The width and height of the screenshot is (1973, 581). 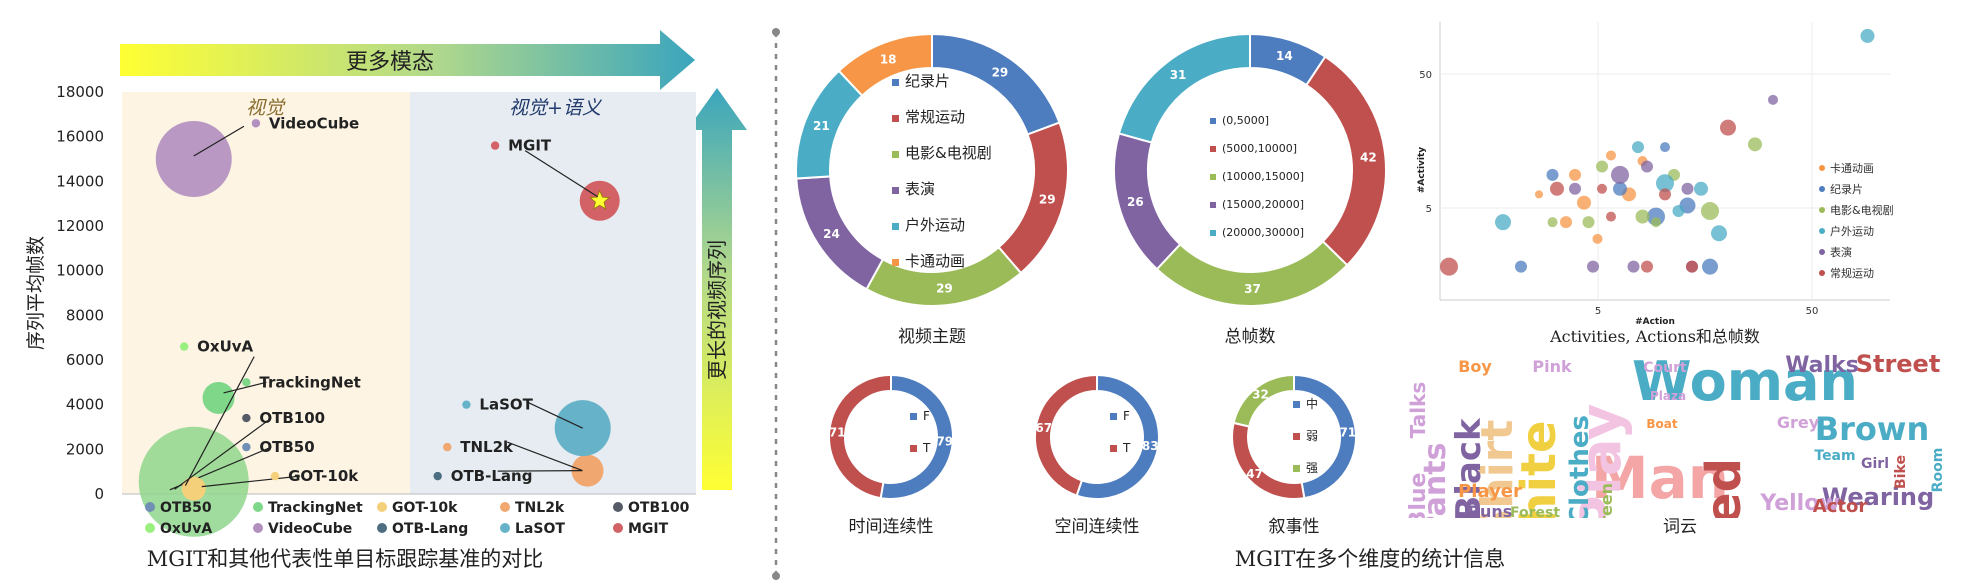 What do you see at coordinates (1852, 273) in the screenshot?
I see `scatter-legend-label-5: 常规运动` at bounding box center [1852, 273].